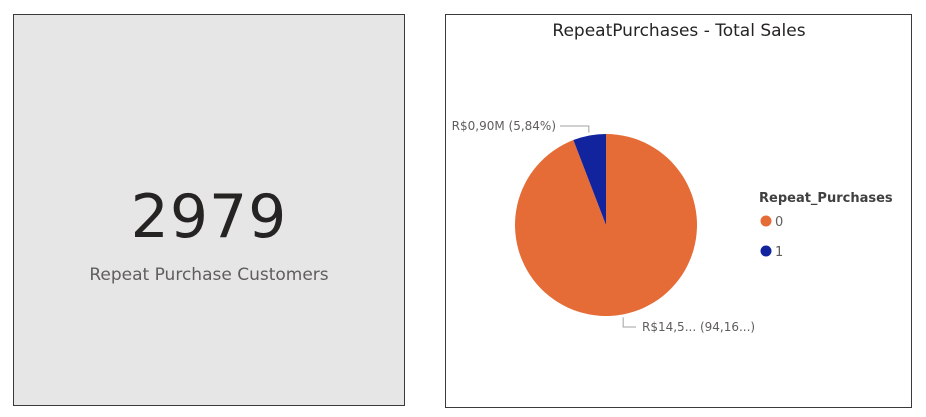  What do you see at coordinates (209, 217) in the screenshot?
I see `kpi-value: 2979` at bounding box center [209, 217].